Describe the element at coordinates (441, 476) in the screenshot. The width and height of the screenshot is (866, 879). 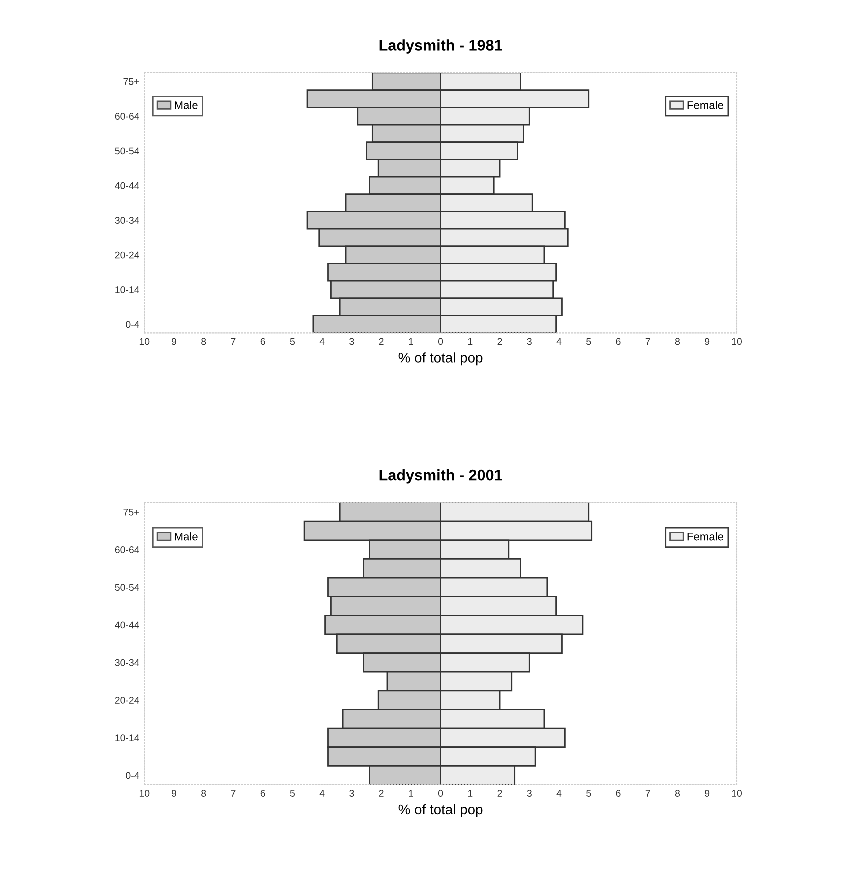
I see `chart-title: Ladysmith - 2001` at that location.